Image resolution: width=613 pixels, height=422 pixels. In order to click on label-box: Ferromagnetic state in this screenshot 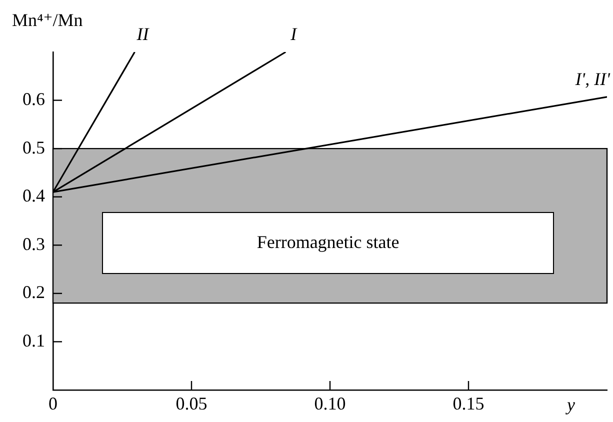, I will do `click(328, 243)`.